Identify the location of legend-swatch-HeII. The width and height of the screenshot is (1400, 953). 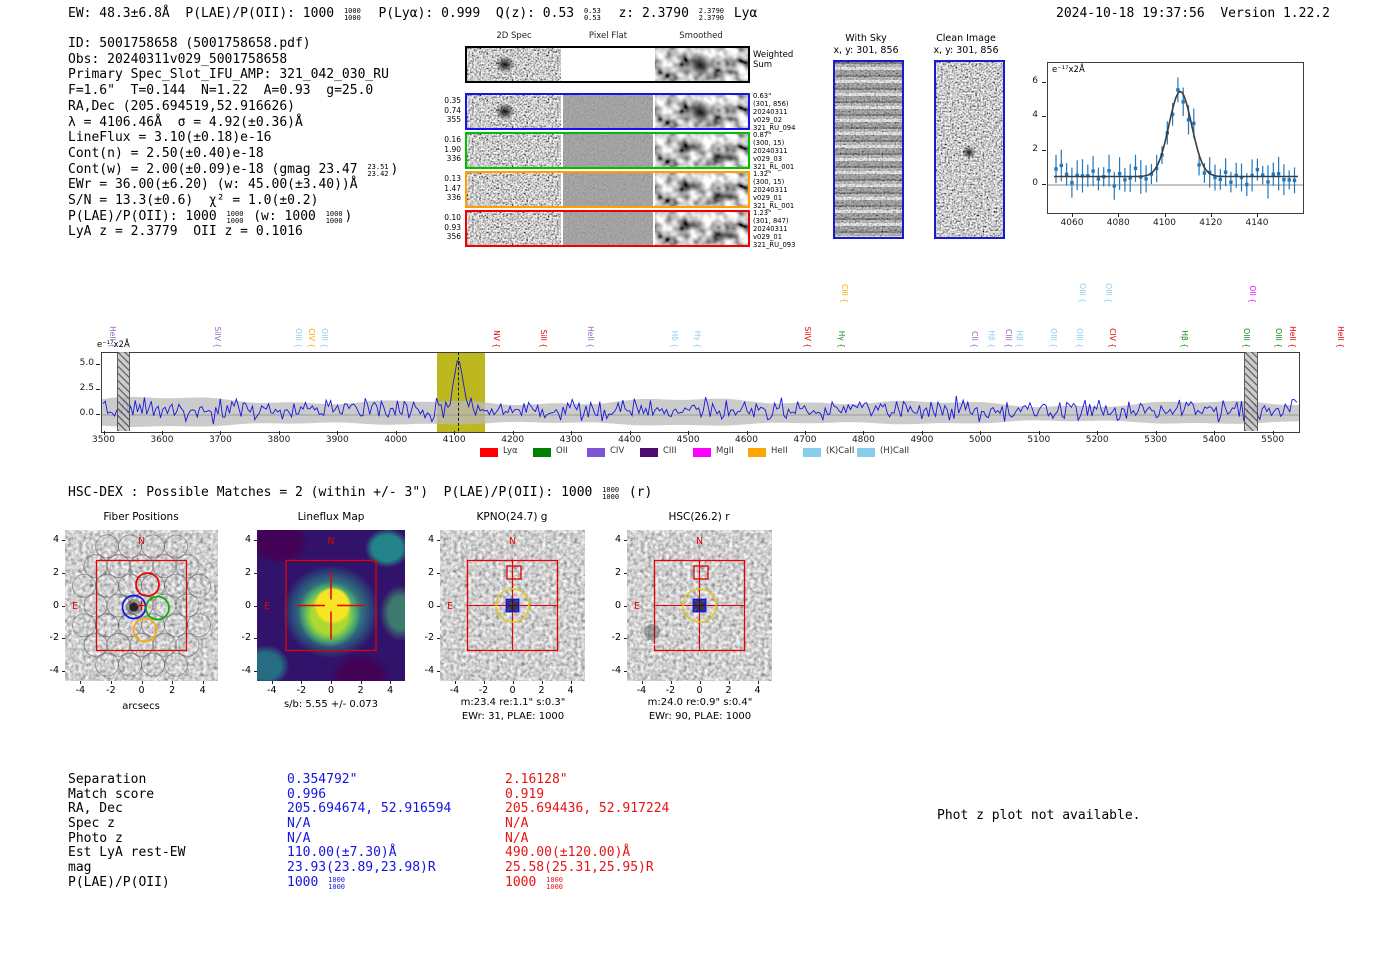
(757, 452).